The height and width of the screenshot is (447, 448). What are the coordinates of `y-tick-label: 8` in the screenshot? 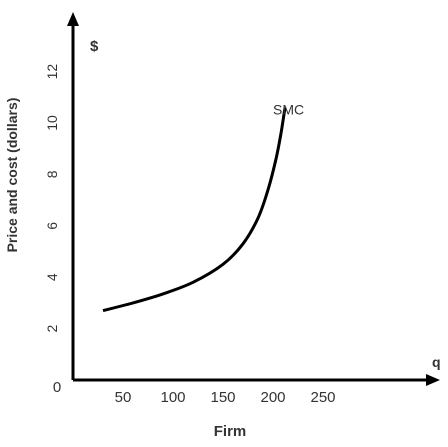 It's located at (52, 174).